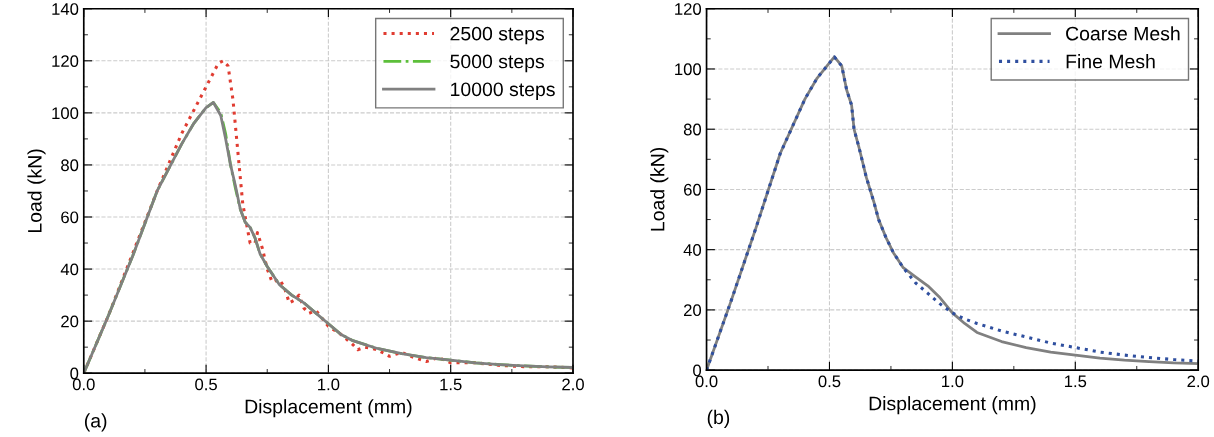 The height and width of the screenshot is (437, 1214). What do you see at coordinates (65, 9) in the screenshot?
I see `y-tick-label: 140` at bounding box center [65, 9].